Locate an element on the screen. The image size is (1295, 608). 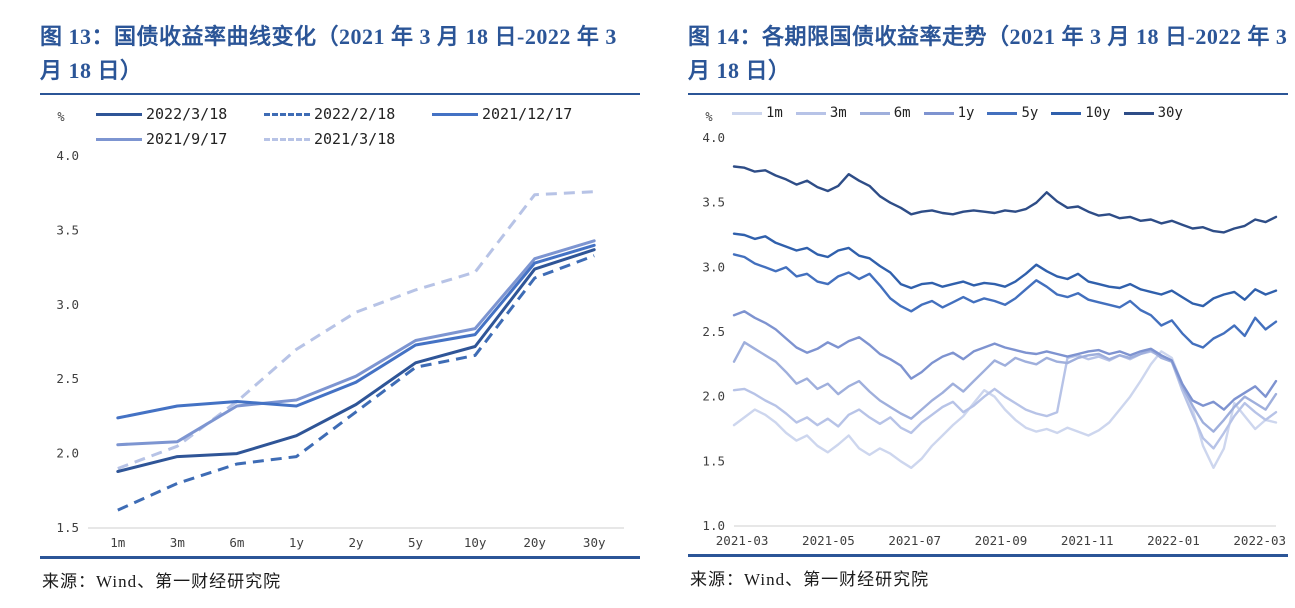
series-line-5y is located at coordinates (1005, 301).